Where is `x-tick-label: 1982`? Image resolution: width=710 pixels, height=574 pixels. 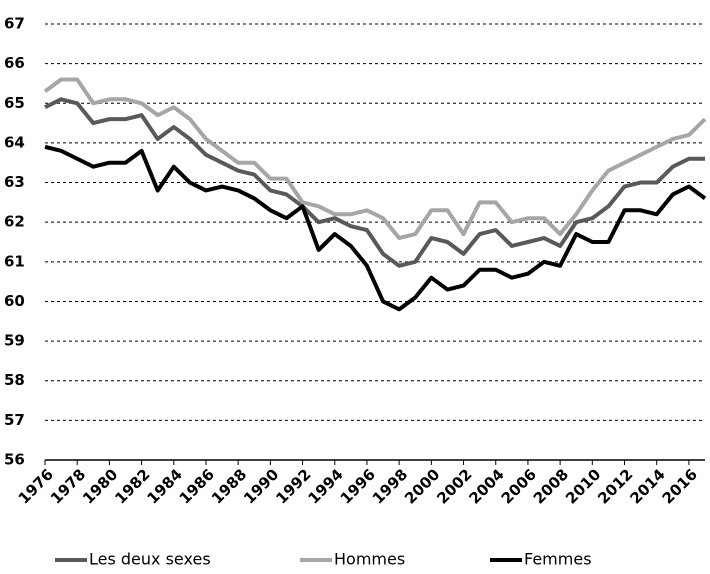
x-tick-label: 1982 is located at coordinates (132, 486).